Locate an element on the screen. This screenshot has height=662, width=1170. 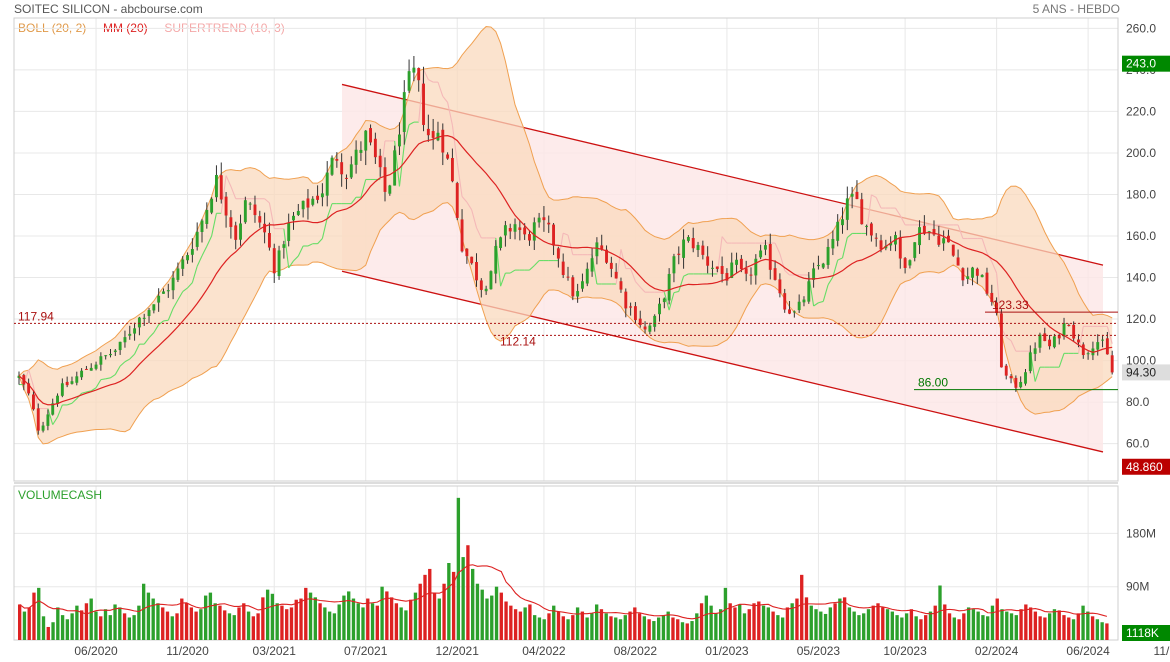
level-label: 117.94 is located at coordinates (36, 316).